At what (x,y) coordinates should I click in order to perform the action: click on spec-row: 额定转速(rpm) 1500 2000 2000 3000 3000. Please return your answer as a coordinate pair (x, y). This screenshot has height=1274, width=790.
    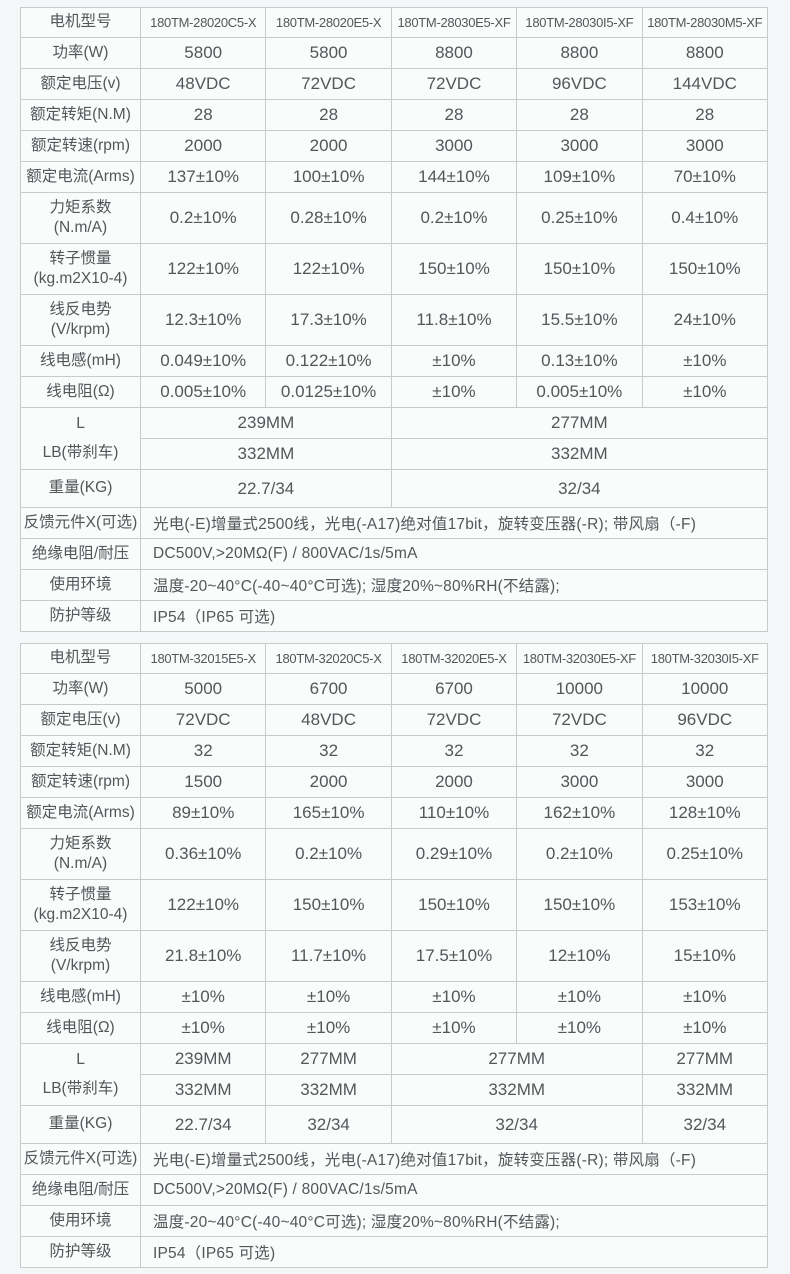
    Looking at the image, I should click on (394, 782).